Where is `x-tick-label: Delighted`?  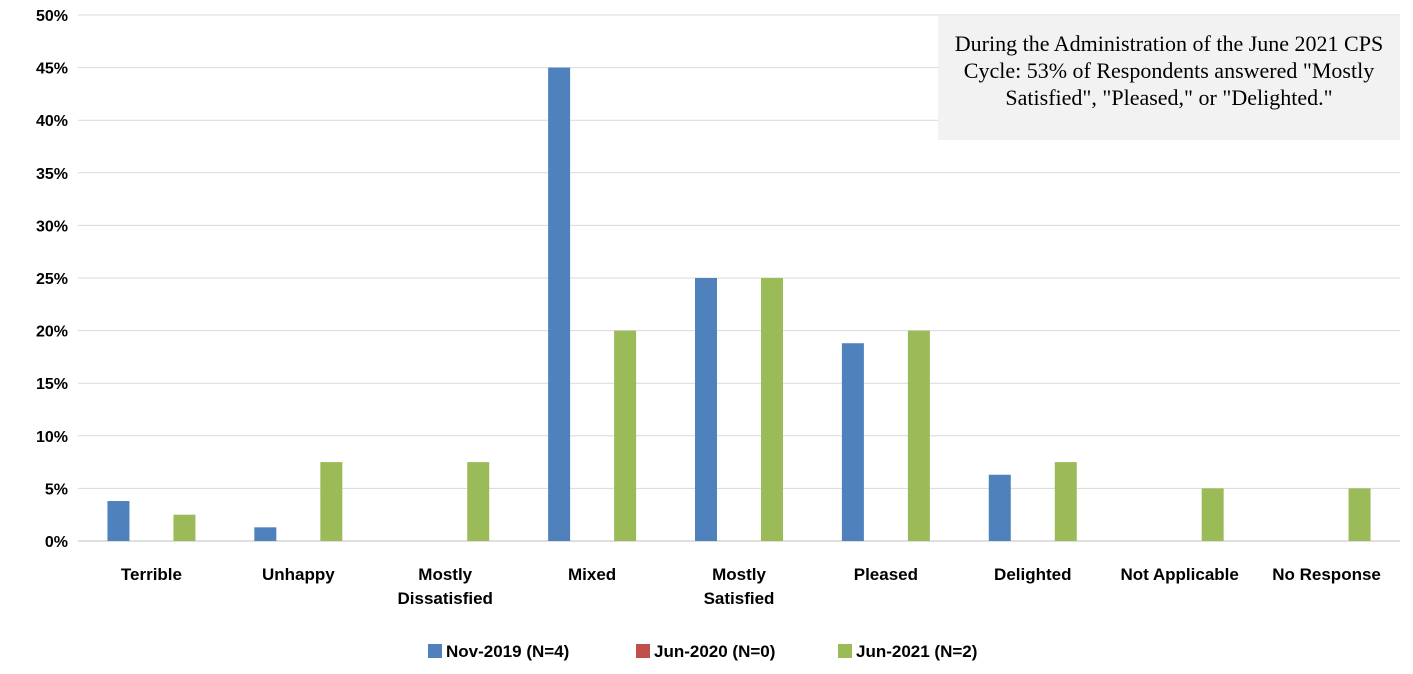
x-tick-label: Delighted is located at coordinates (1032, 574).